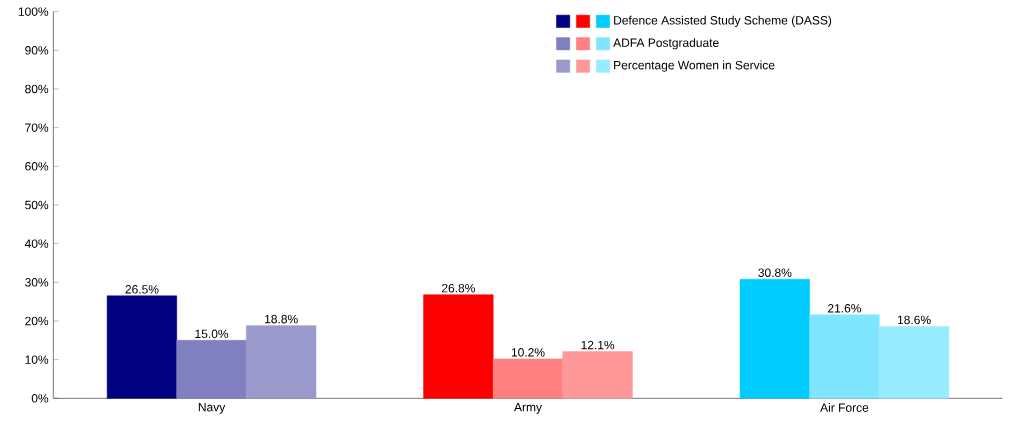 The image size is (1010, 425). I want to click on y-tick-label: 10%, so click(37, 359).